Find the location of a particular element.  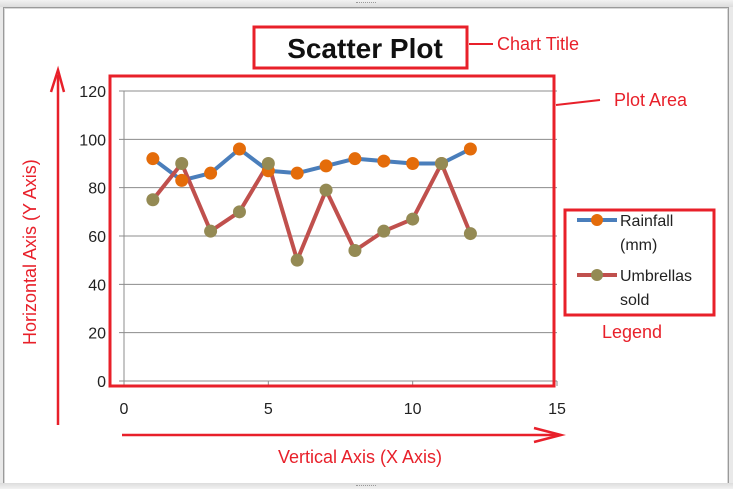

x-tick-label: 0 is located at coordinates (124, 409).